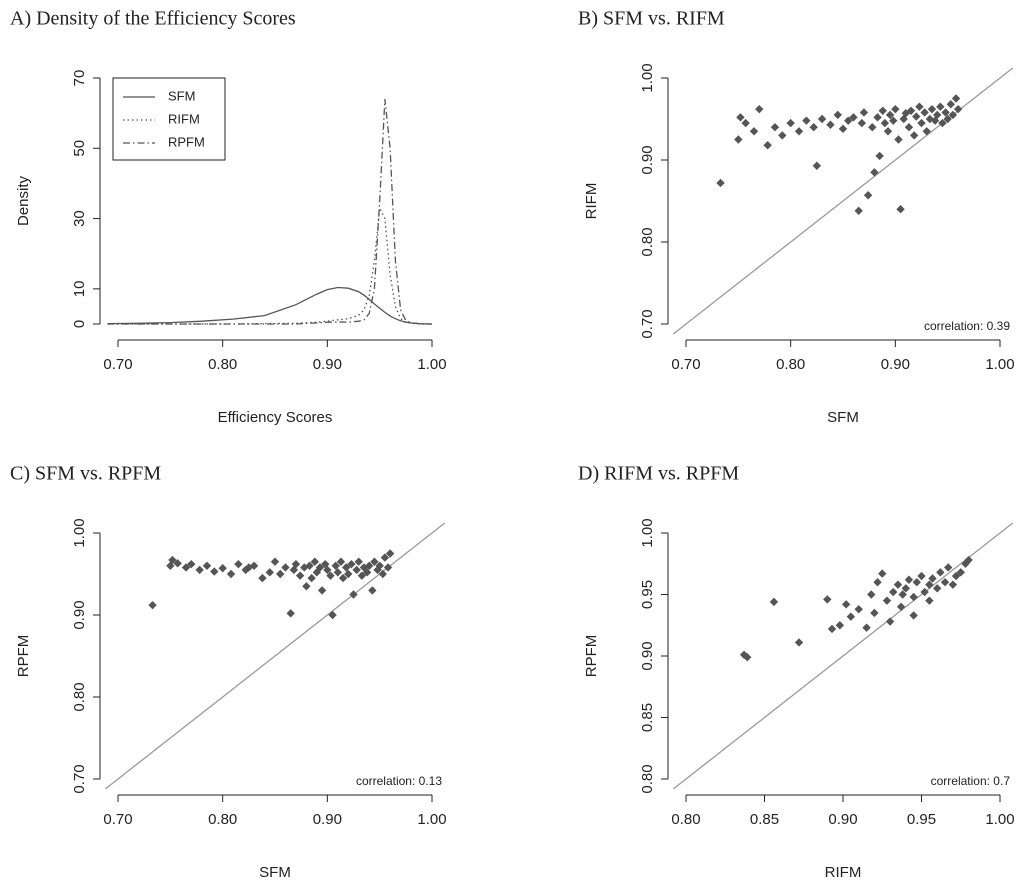  What do you see at coordinates (658, 474) in the screenshot?
I see `panel-title: D) RIFM vs. RPFM` at bounding box center [658, 474].